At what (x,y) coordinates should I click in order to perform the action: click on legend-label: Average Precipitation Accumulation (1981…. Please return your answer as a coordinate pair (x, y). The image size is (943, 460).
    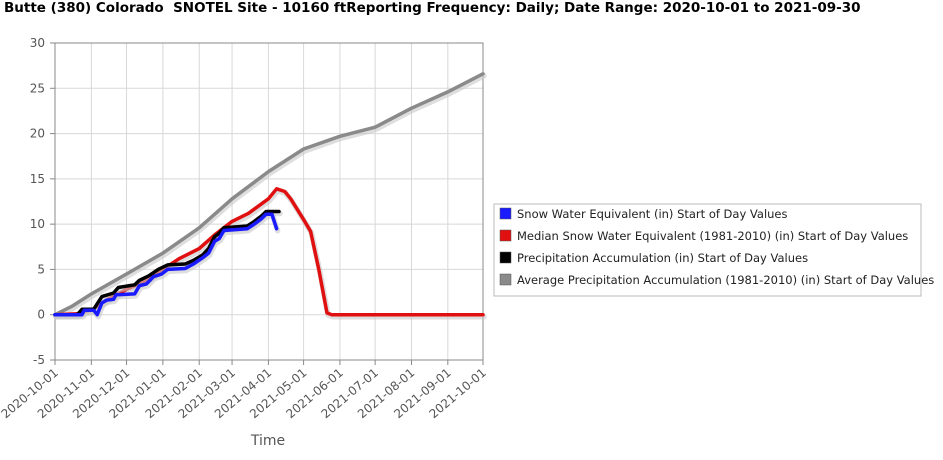
    Looking at the image, I should click on (725, 280).